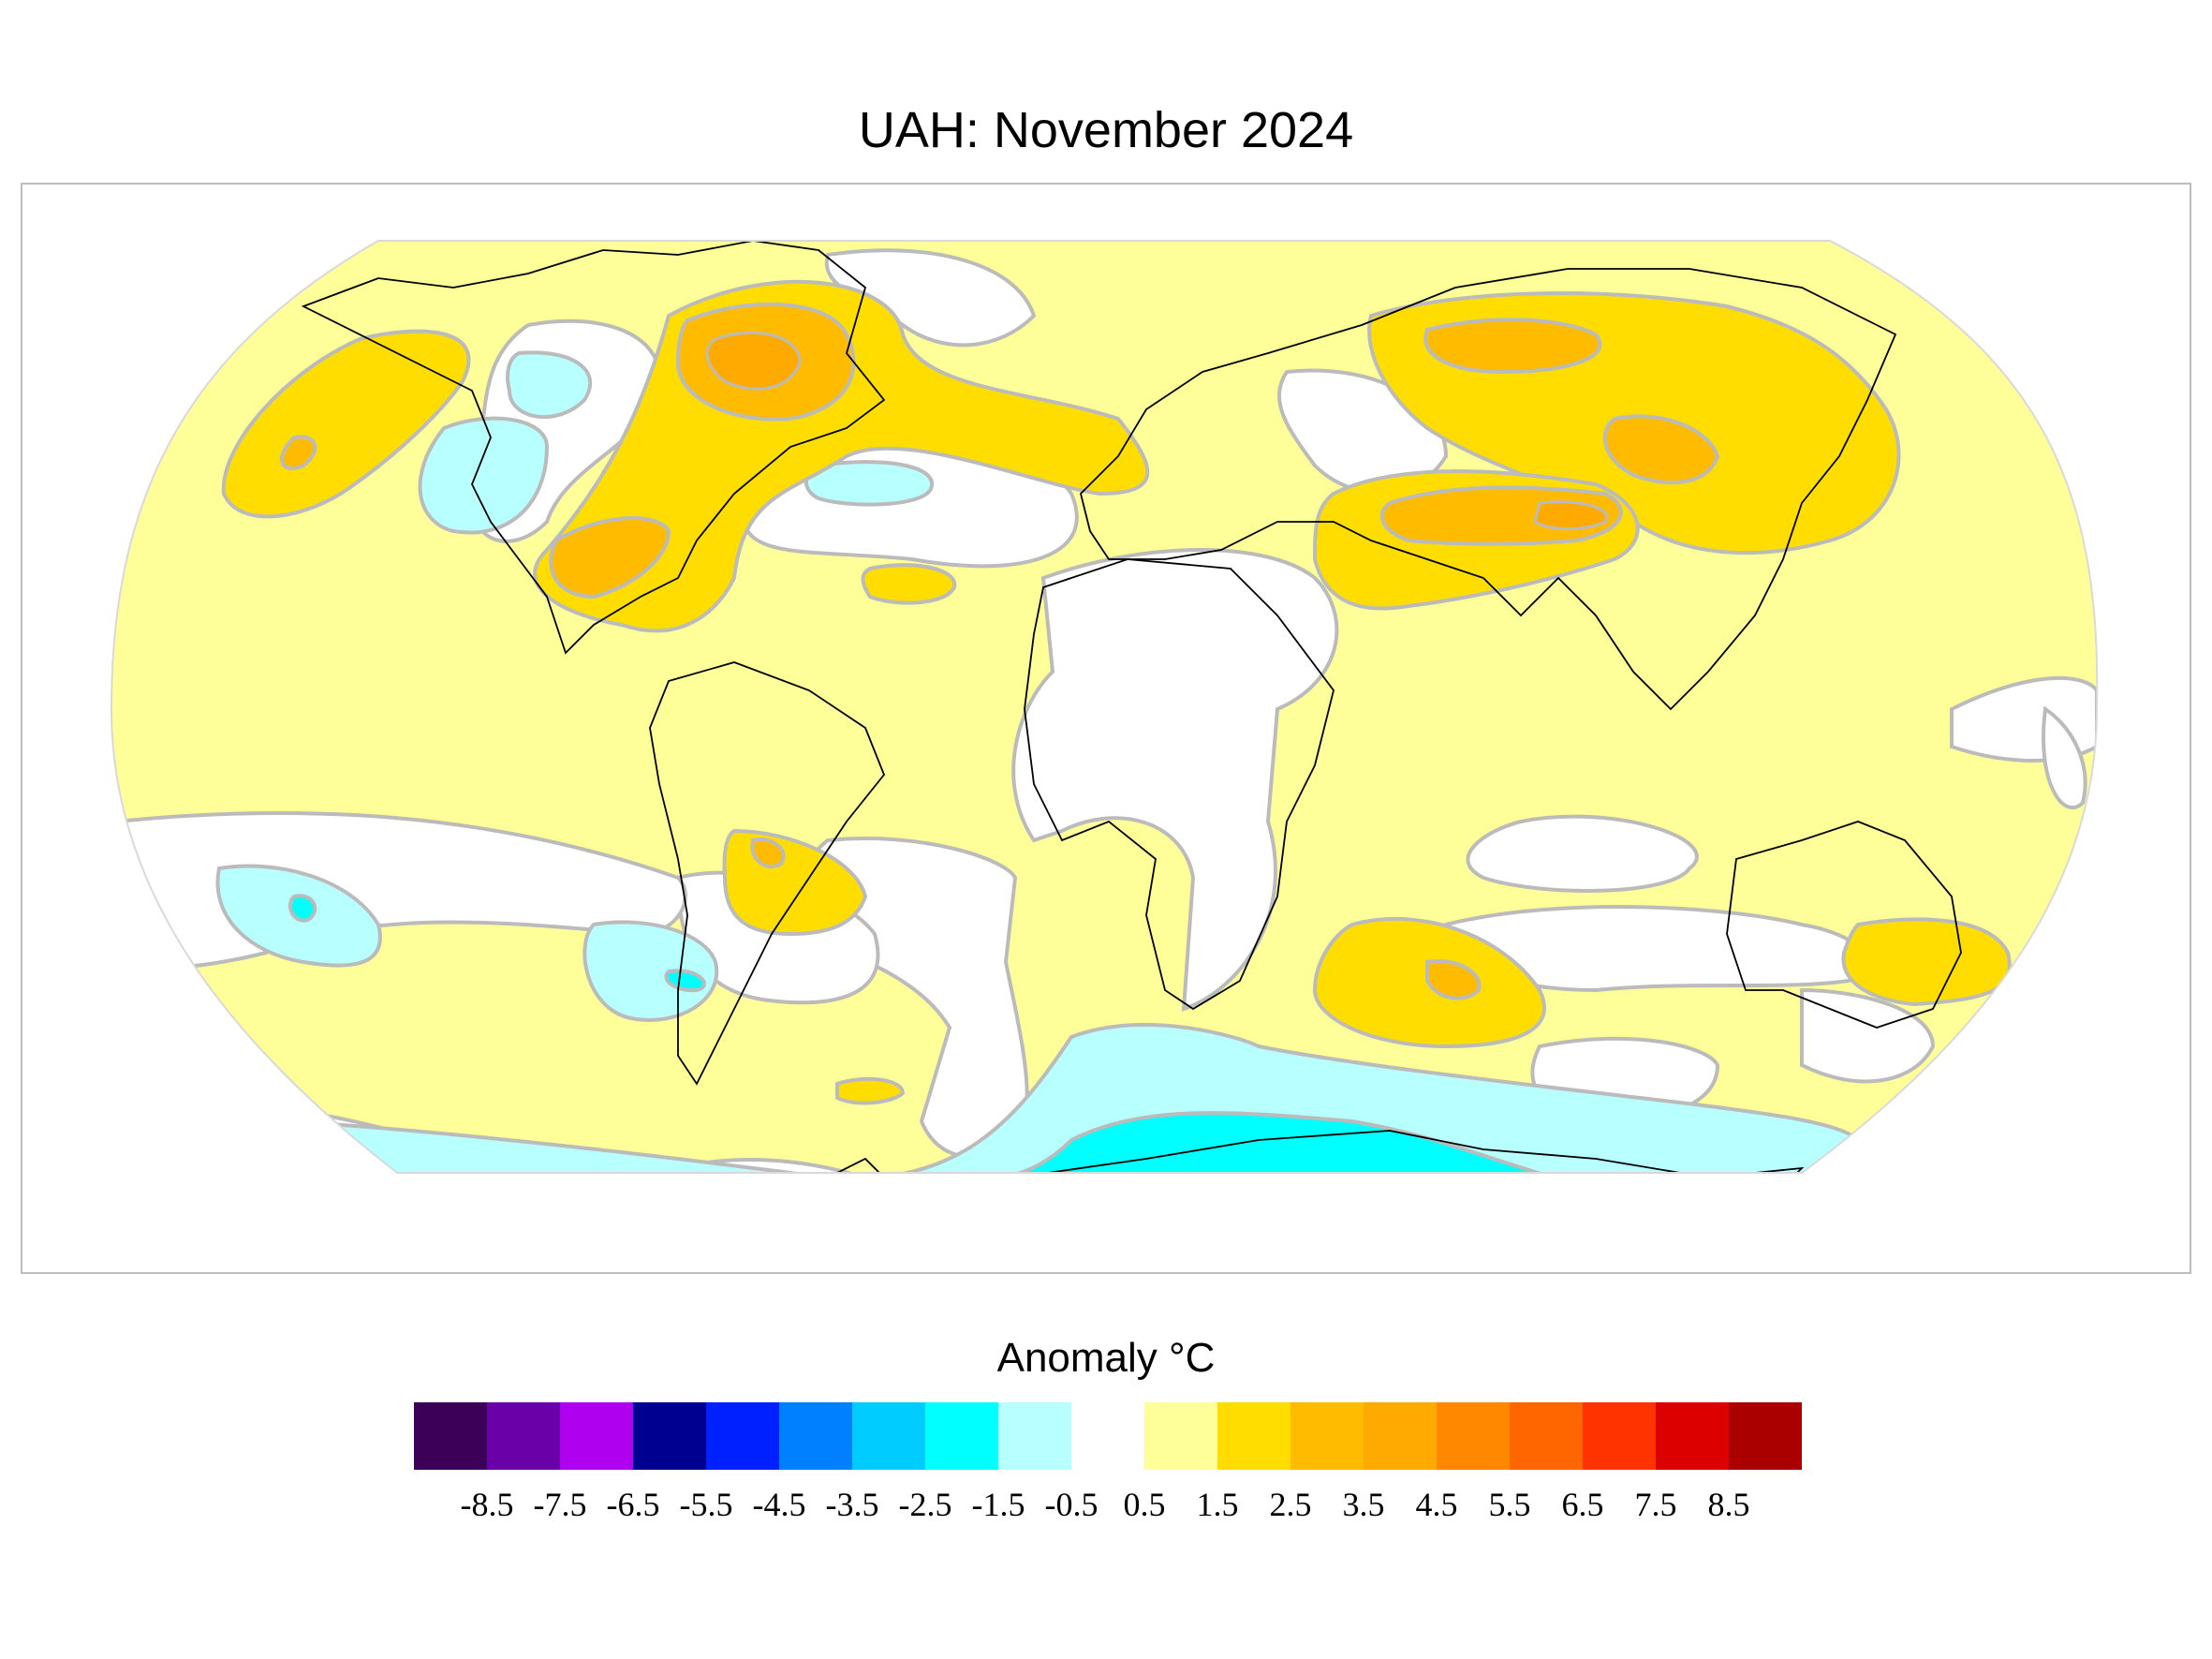 This screenshot has height=1659, width=2212. I want to click on neutral-region-far-east, so click(2064, 758).